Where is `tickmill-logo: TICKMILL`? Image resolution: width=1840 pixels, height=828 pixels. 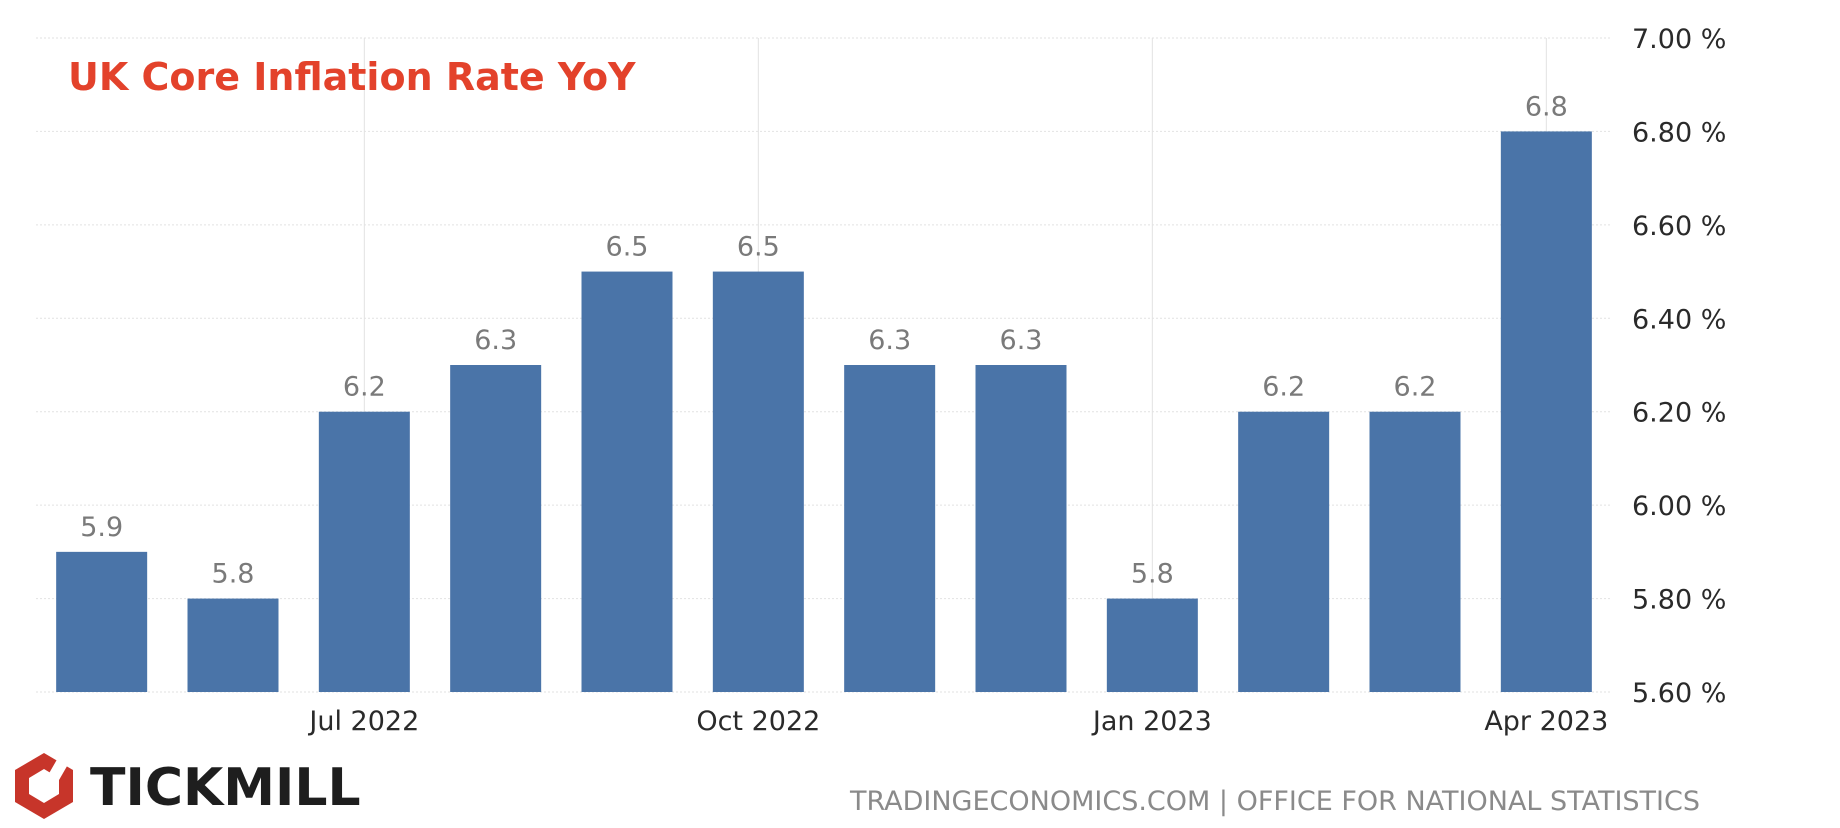 tickmill-logo: TICKMILL is located at coordinates (188, 786).